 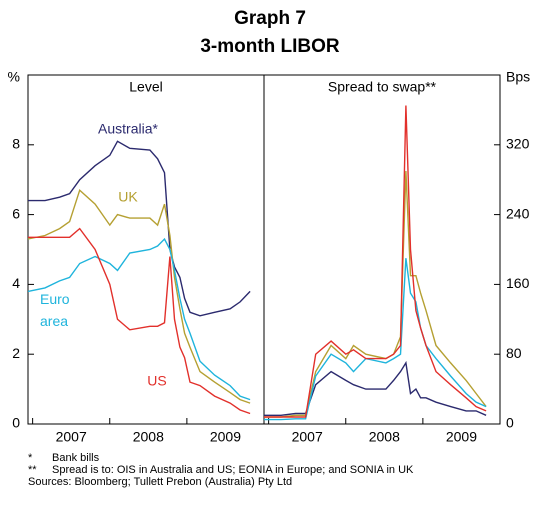 What do you see at coordinates (518, 144) in the screenshot?
I see `y-tick-label: 320` at bounding box center [518, 144].